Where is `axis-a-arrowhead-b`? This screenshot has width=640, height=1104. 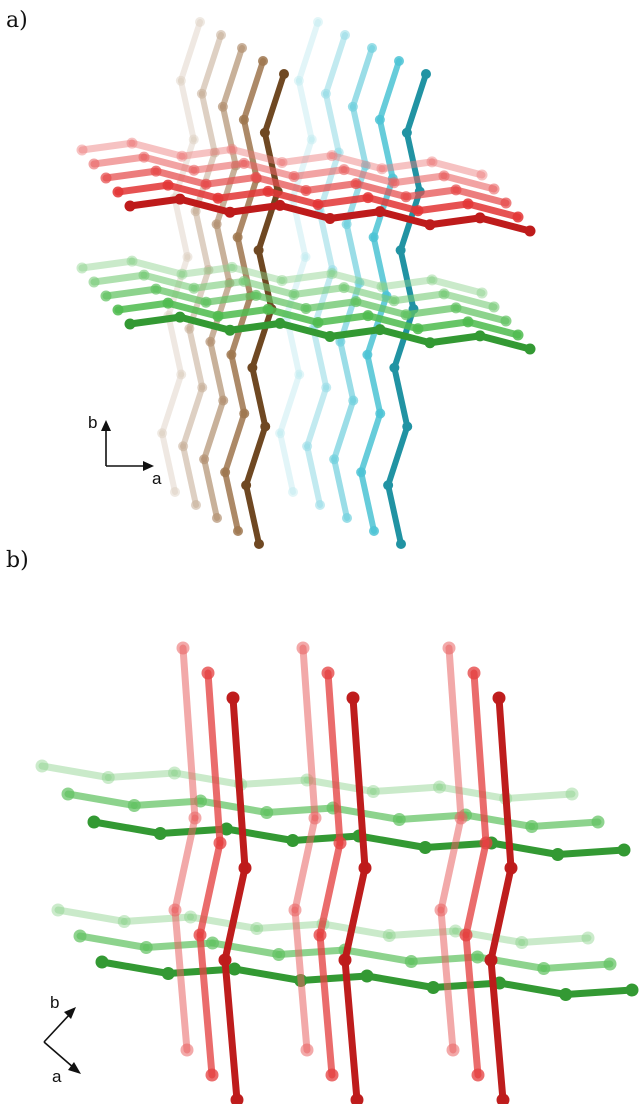
axis-a-arrowhead-b is located at coordinates (74, 1068).